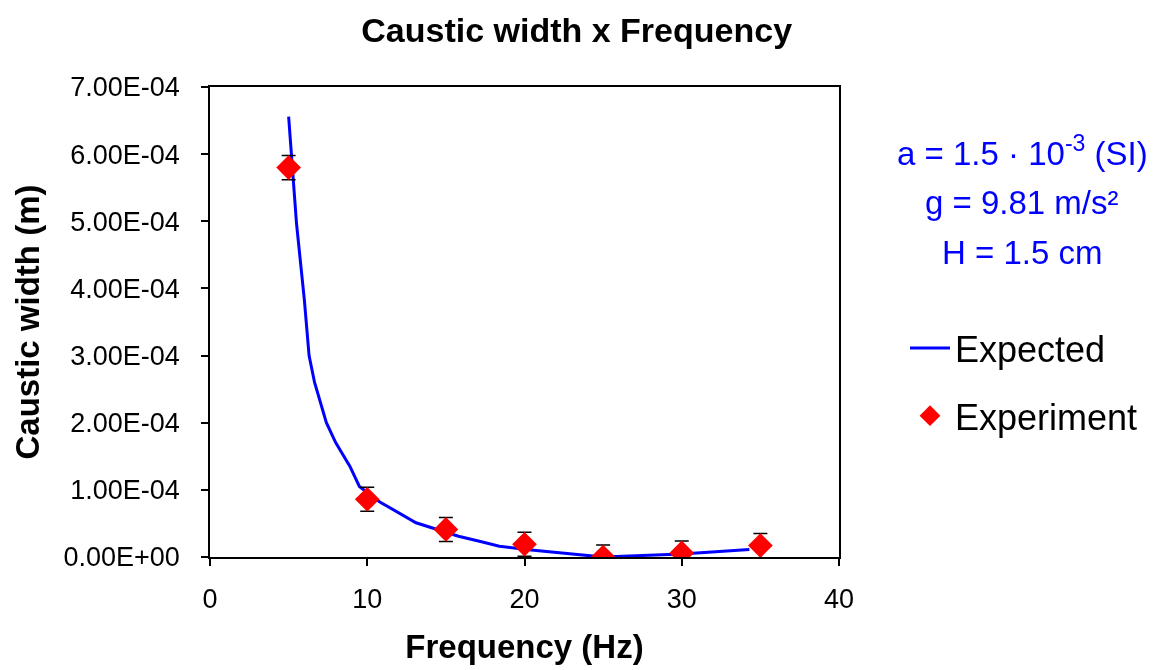 Image resolution: width=1165 pixels, height=670 pixels. Describe the element at coordinates (577, 29) in the screenshot. I see `chart-title: Caustic width x Frequency` at that location.